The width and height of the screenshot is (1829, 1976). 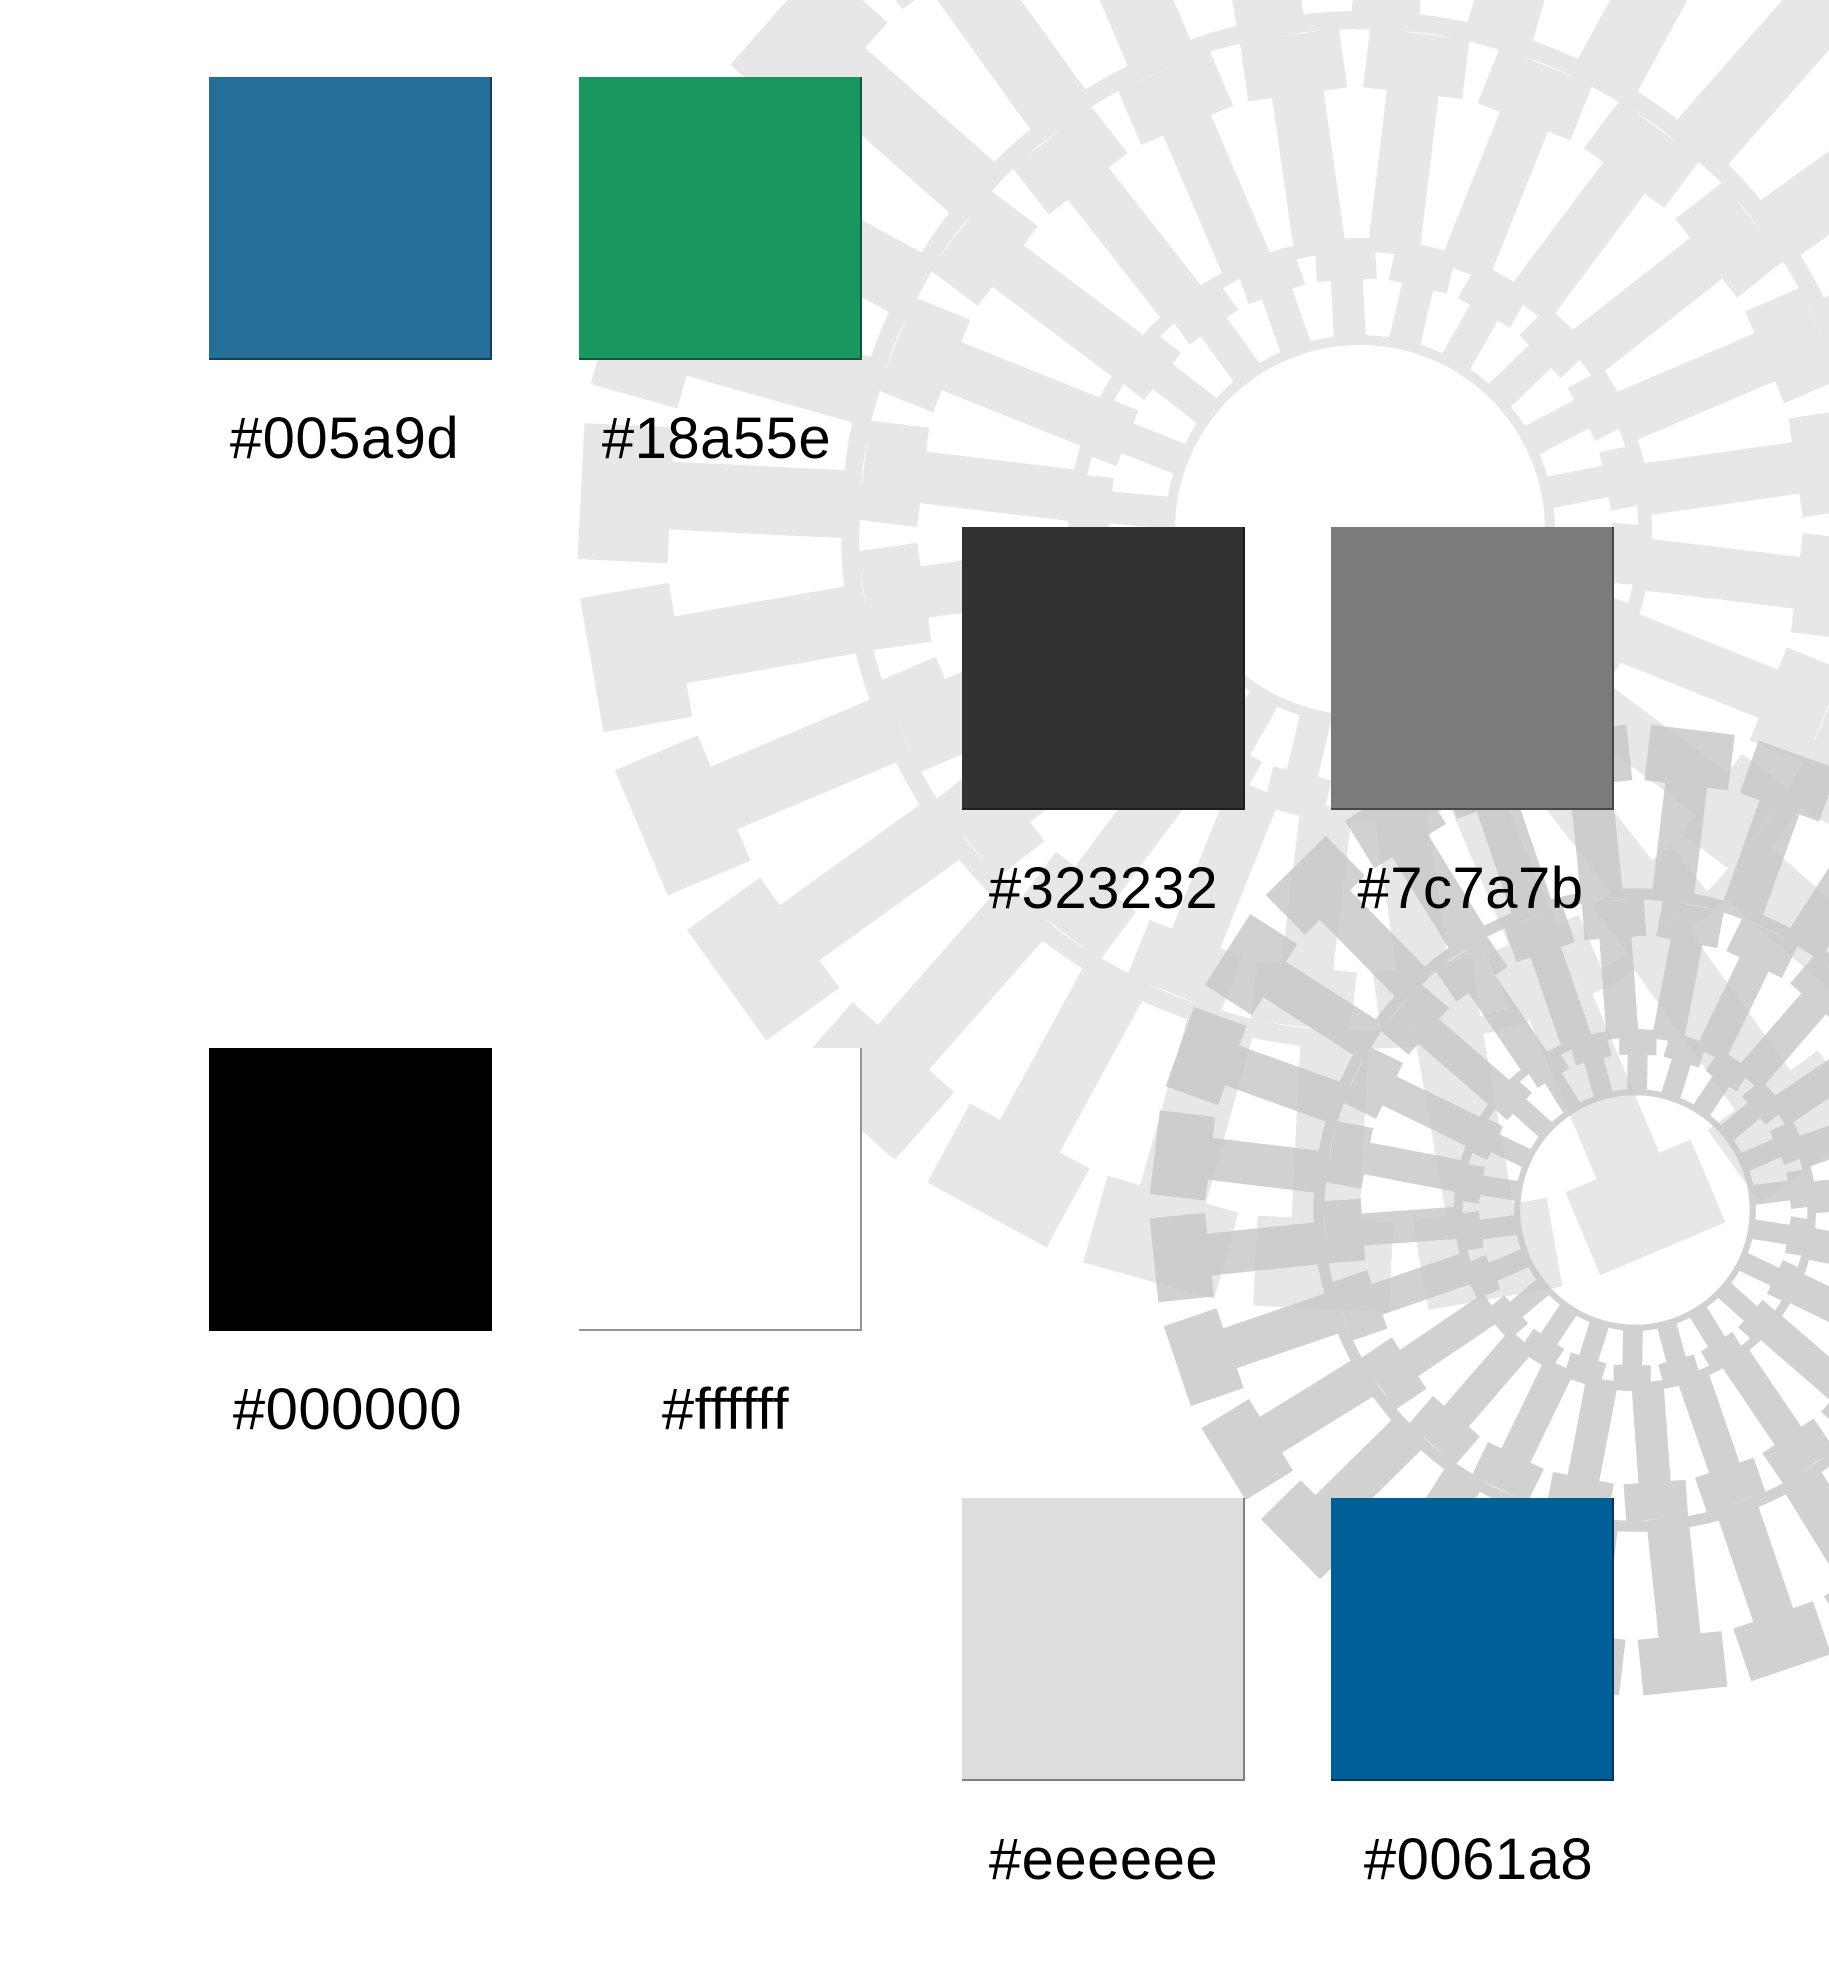 I want to click on color-swatch-light-gray, so click(x=1103, y=1639).